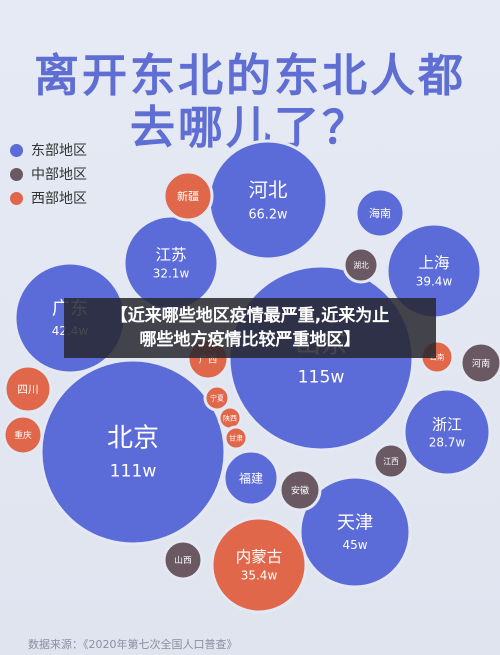 The height and width of the screenshot is (655, 500). Describe the element at coordinates (59, 199) in the screenshot. I see `legend-label: 西部地区` at that location.